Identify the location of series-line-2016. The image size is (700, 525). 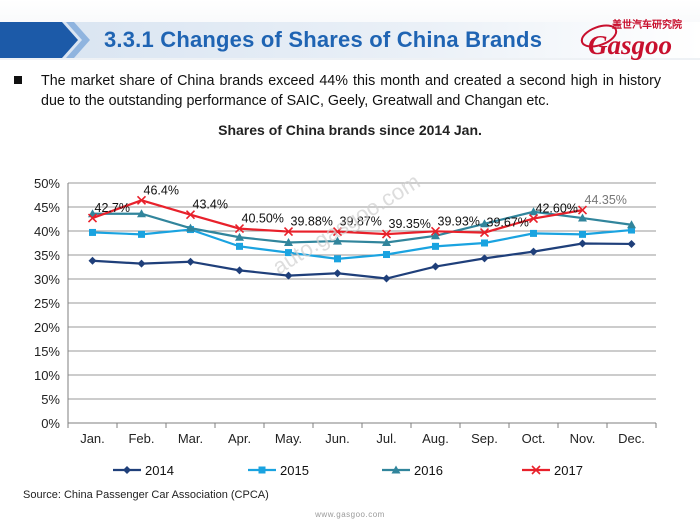
(362, 227).